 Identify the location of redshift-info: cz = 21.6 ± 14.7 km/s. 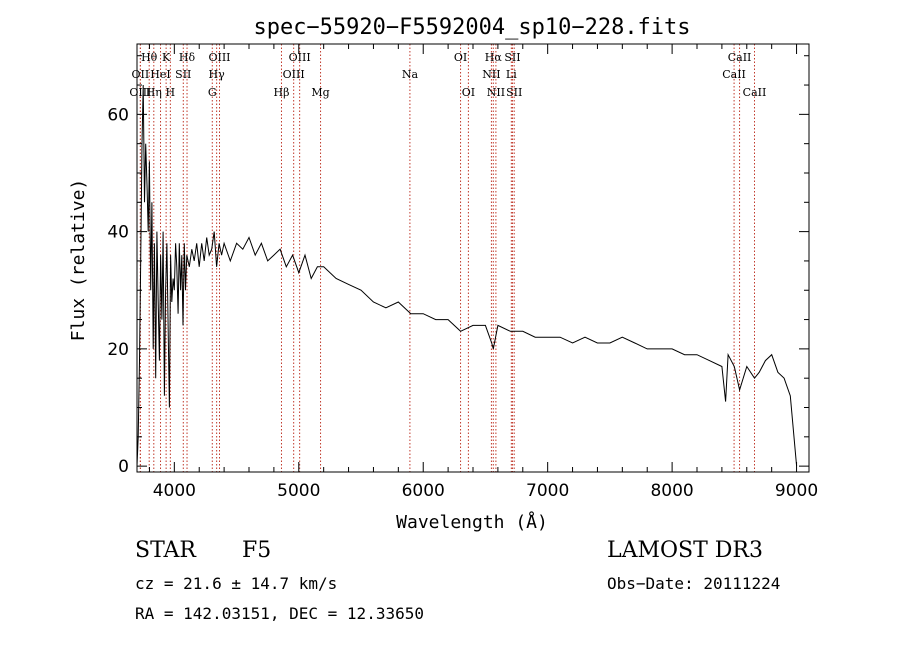
(236, 583).